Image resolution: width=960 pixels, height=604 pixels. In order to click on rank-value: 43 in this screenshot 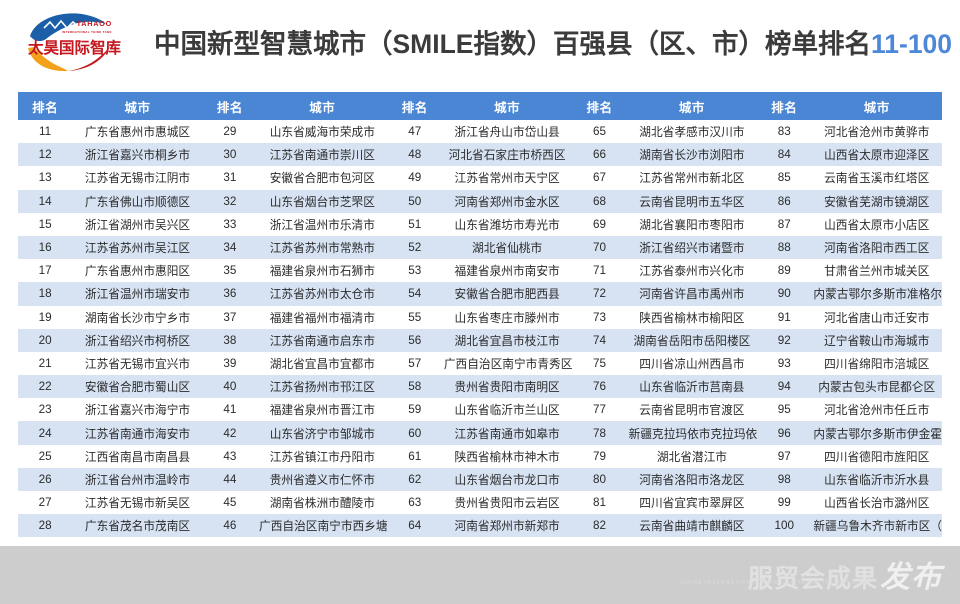, I will do `click(230, 456)`.